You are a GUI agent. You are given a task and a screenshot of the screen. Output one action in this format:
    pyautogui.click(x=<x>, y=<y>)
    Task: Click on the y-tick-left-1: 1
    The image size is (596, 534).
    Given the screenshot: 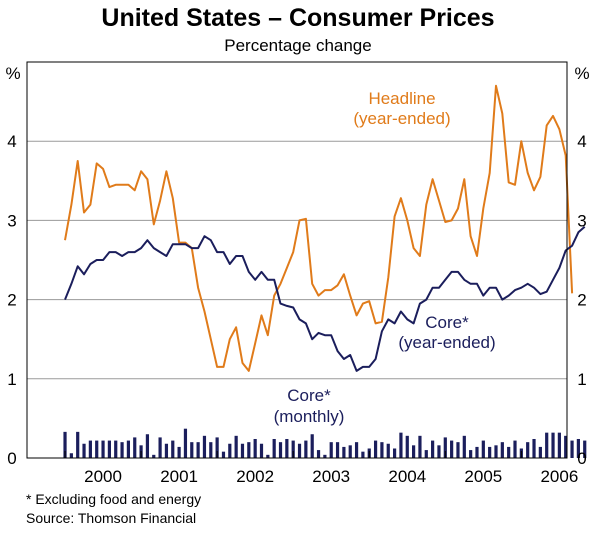 What is the action you would take?
    pyautogui.click(x=11, y=379)
    